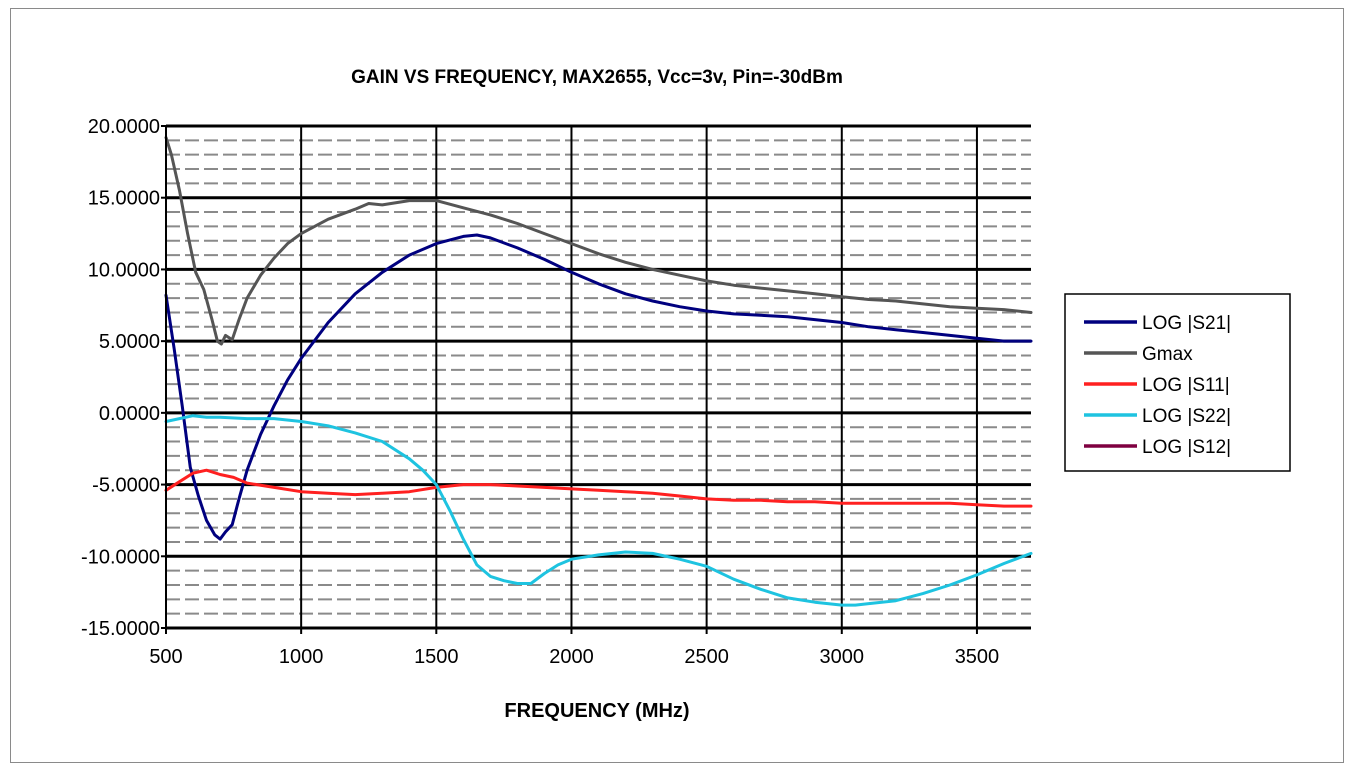 The image size is (1354, 771). What do you see at coordinates (1186, 323) in the screenshot?
I see `legend-label: LOG |S21|` at bounding box center [1186, 323].